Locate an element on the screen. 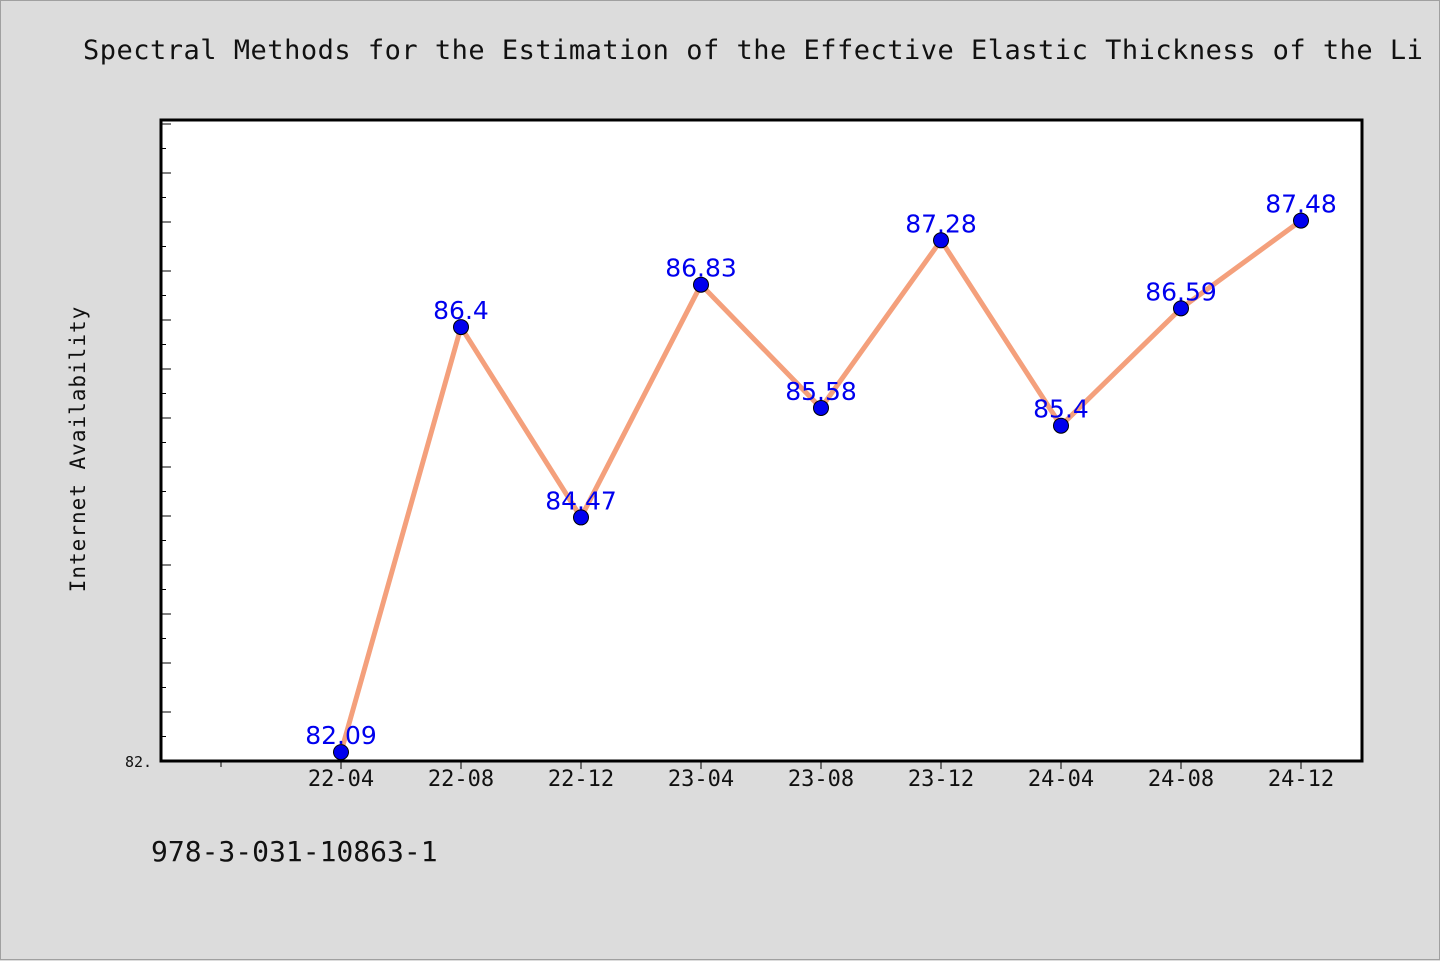 The height and width of the screenshot is (961, 1440). y-axis-label: Internet Availability is located at coordinates (78, 449).